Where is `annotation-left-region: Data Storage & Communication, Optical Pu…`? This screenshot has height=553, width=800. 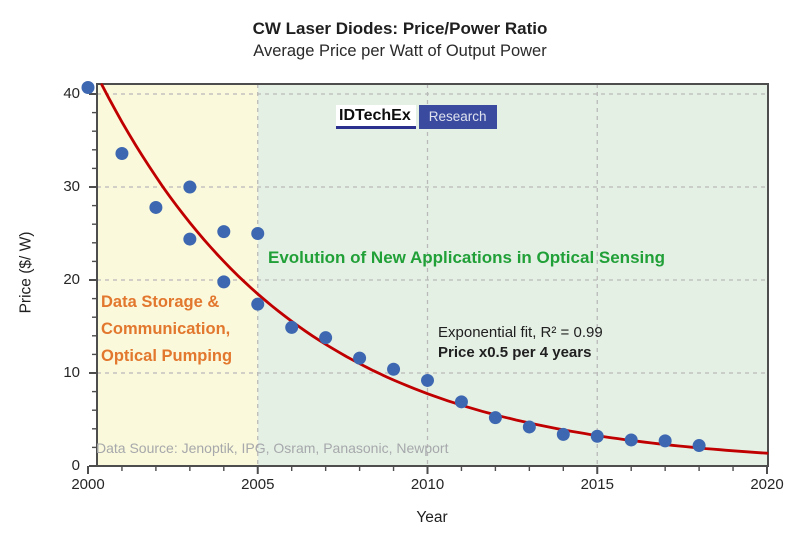 annotation-left-region: Data Storage & Communication, Optical Pu… is located at coordinates (167, 329).